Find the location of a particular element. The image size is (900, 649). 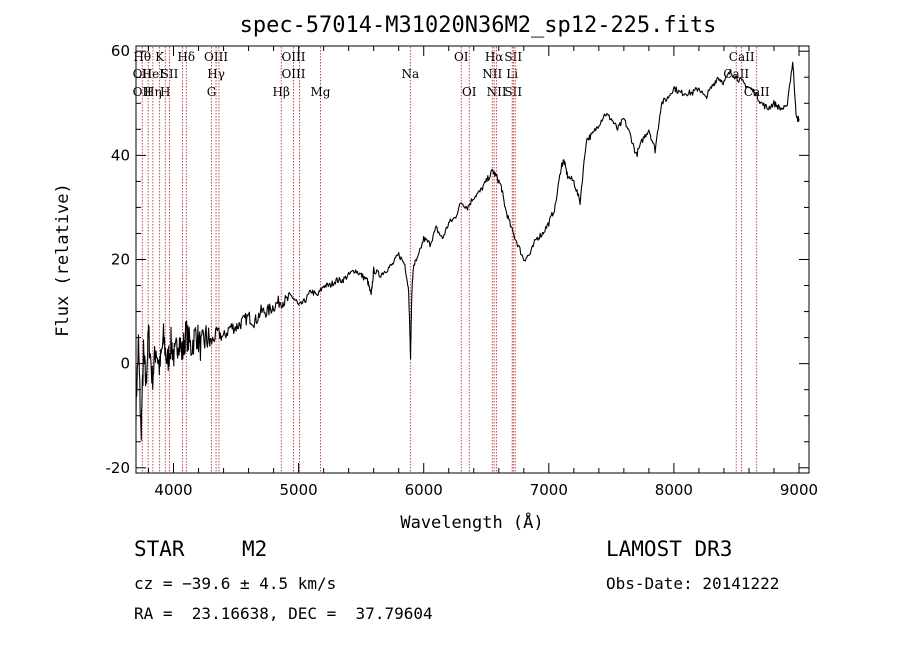

coordinates: RA = 23.16638, DEC = 37.79604 is located at coordinates (283, 613).